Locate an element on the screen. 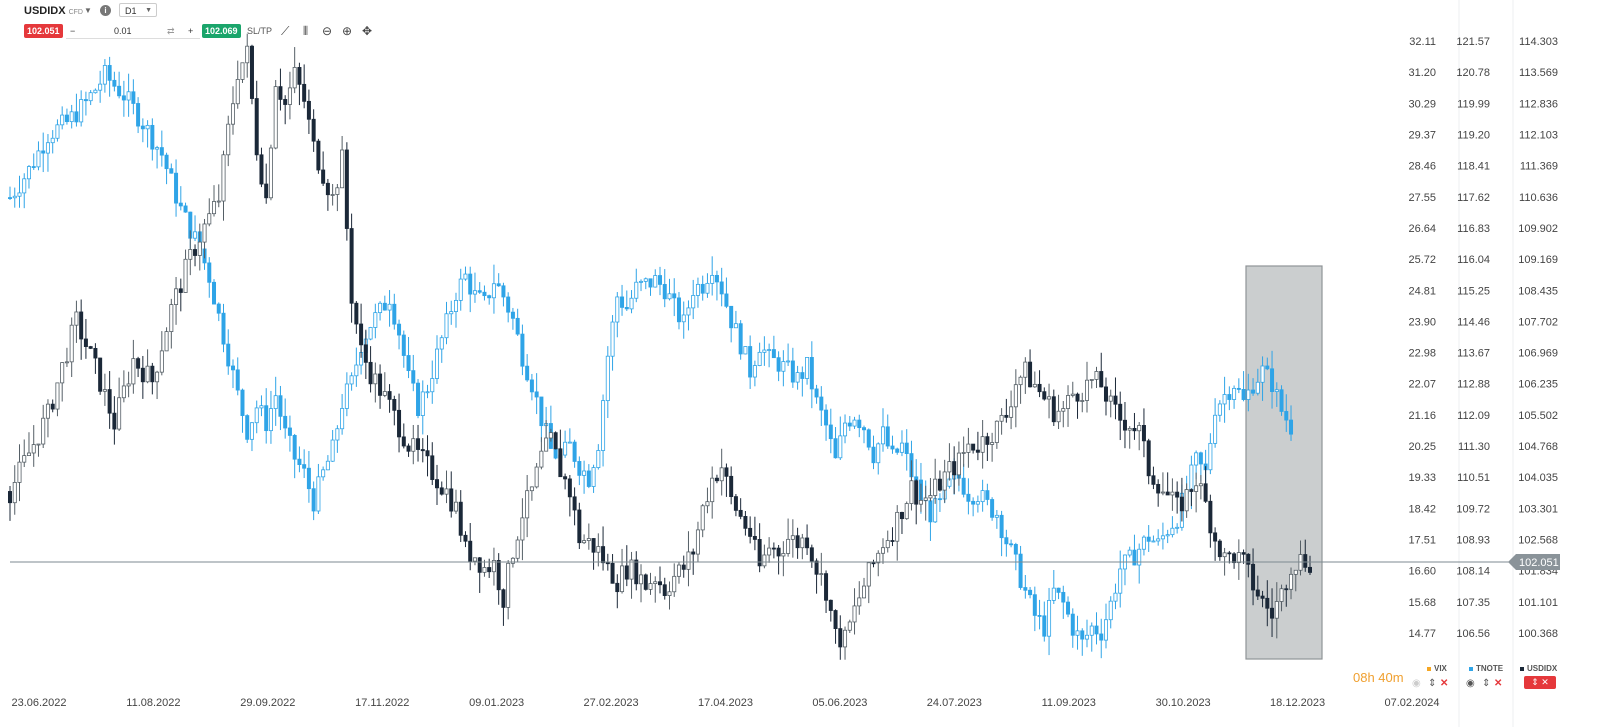  swap-icon: ⇄ is located at coordinates (171, 31).